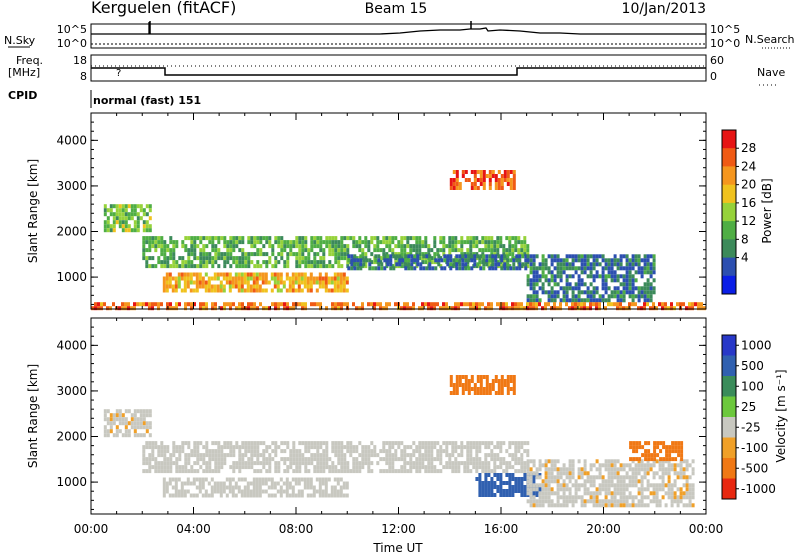 This screenshot has width=800, height=558. Describe the element at coordinates (729, 194) in the screenshot. I see `colorbar-segment` at that location.